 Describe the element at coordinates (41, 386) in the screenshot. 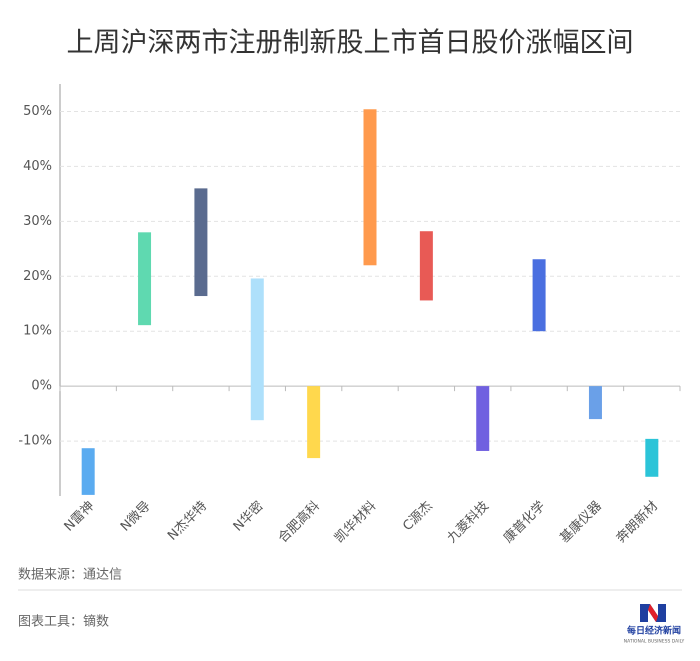

I see `y-tick-label: 0%` at that location.